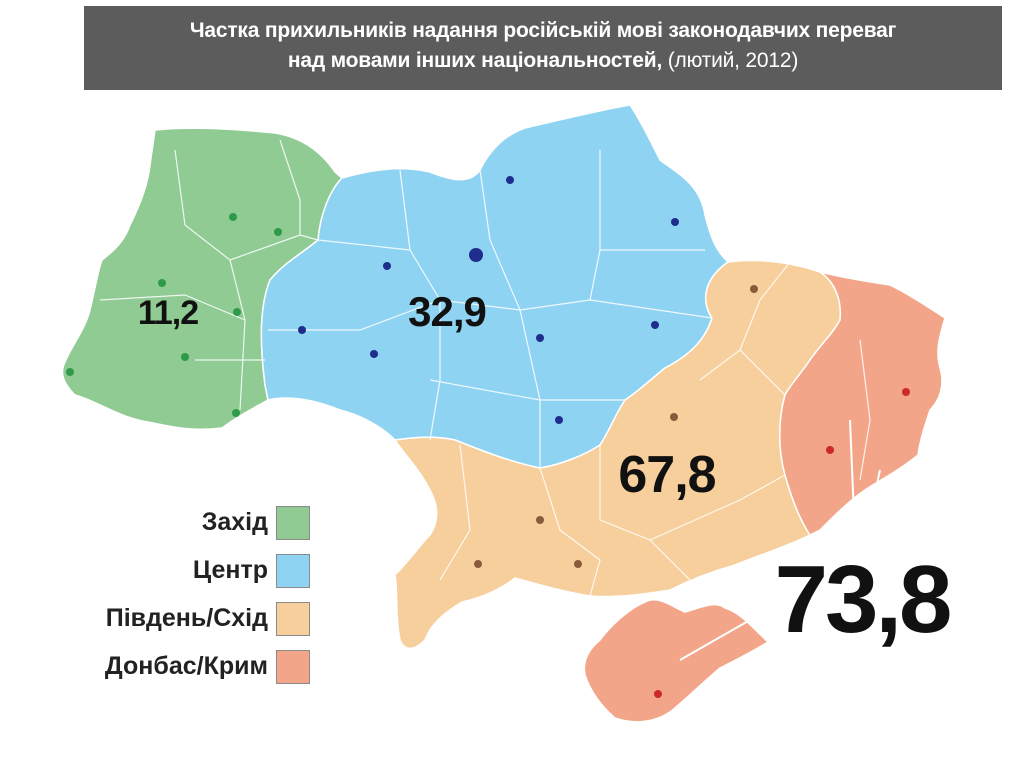 The image size is (1024, 767). Describe the element at coordinates (185, 572) in the screenshot. I see `legend-item-center: Центр` at that location.